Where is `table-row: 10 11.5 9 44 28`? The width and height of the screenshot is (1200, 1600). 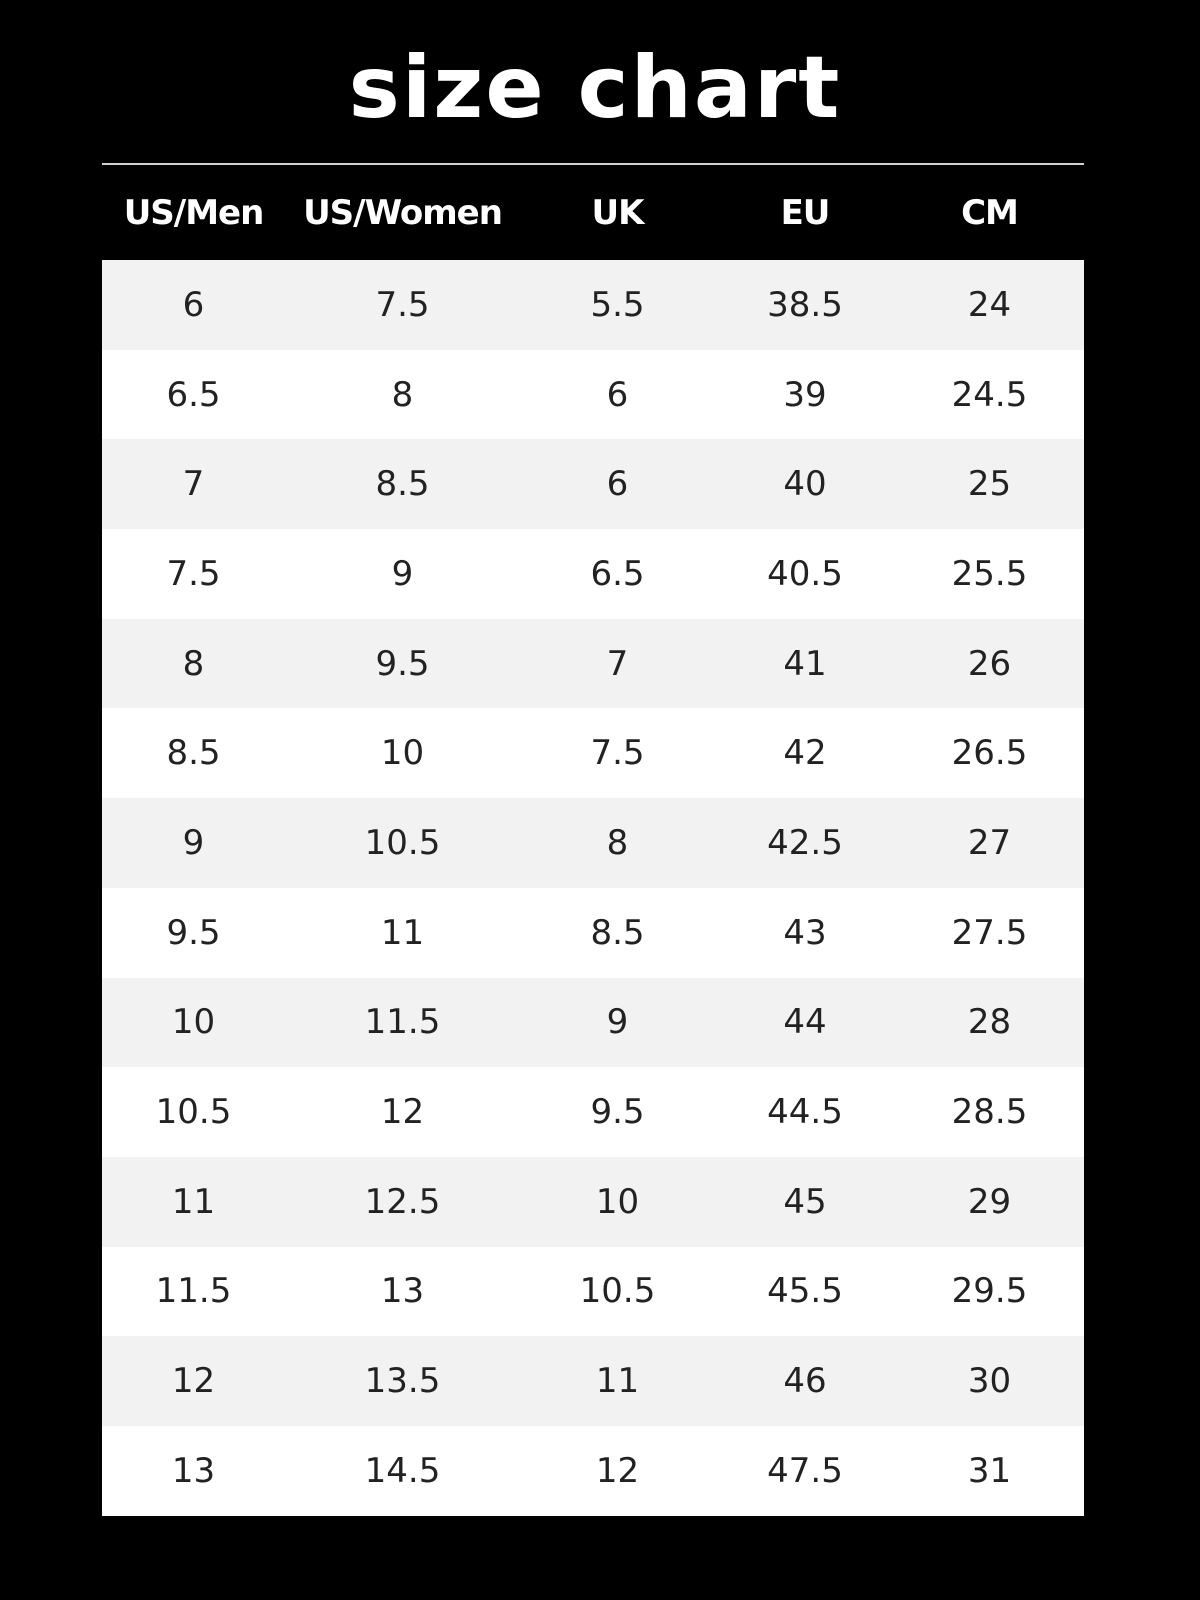
table-row: 10 11.5 9 44 28 is located at coordinates (593, 1022).